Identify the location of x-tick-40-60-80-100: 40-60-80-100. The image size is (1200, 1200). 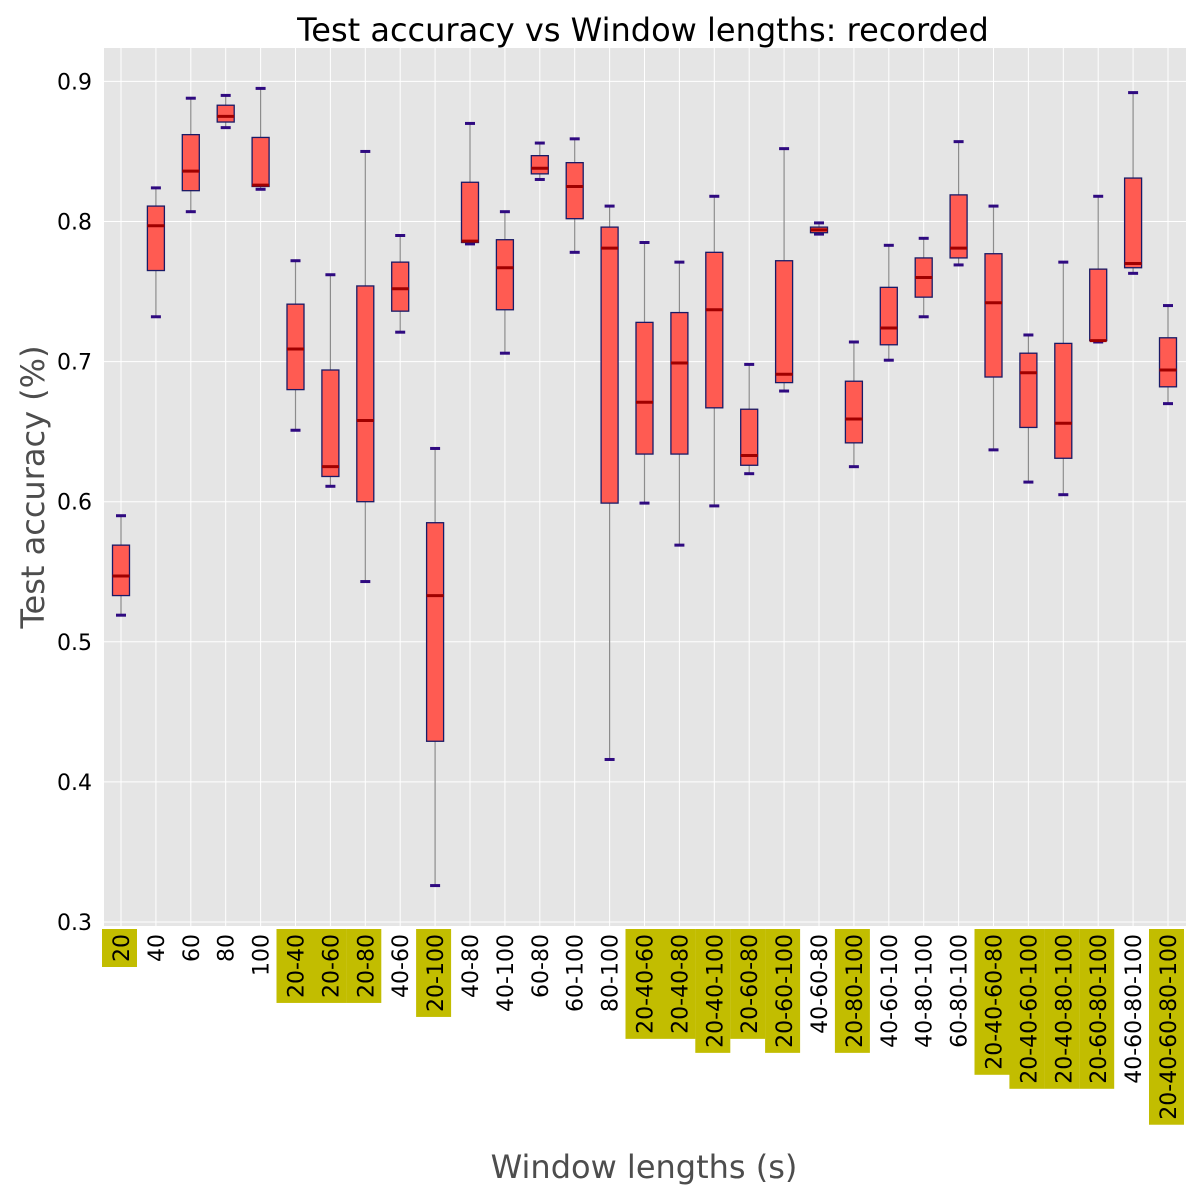
(1134, 1009).